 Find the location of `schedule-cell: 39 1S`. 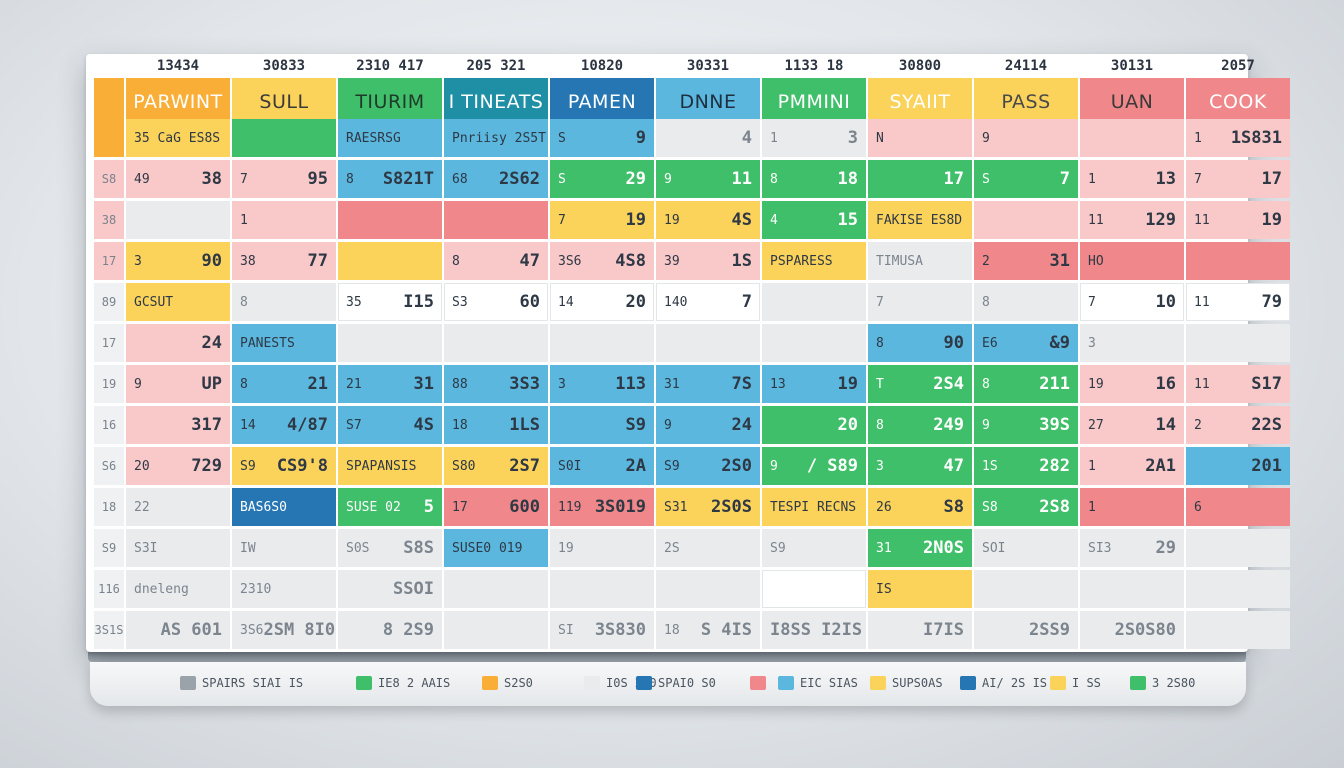

schedule-cell: 39 1S is located at coordinates (708, 261).